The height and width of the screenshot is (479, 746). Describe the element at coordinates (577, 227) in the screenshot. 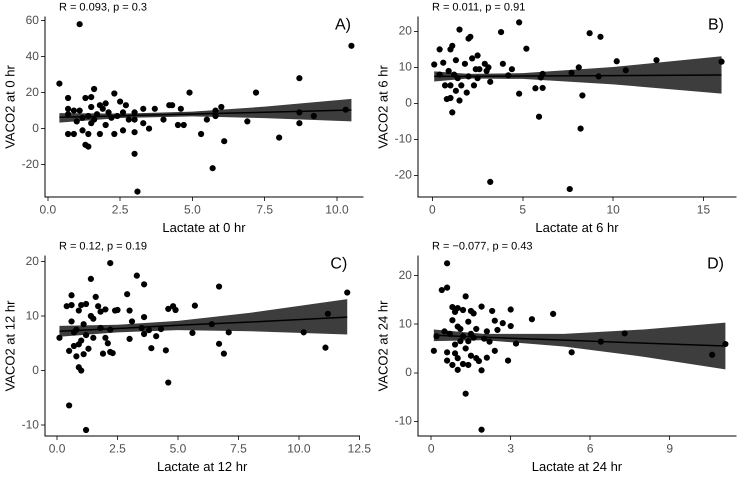

I see `x-axis-title: Lactate at 6 hr` at that location.